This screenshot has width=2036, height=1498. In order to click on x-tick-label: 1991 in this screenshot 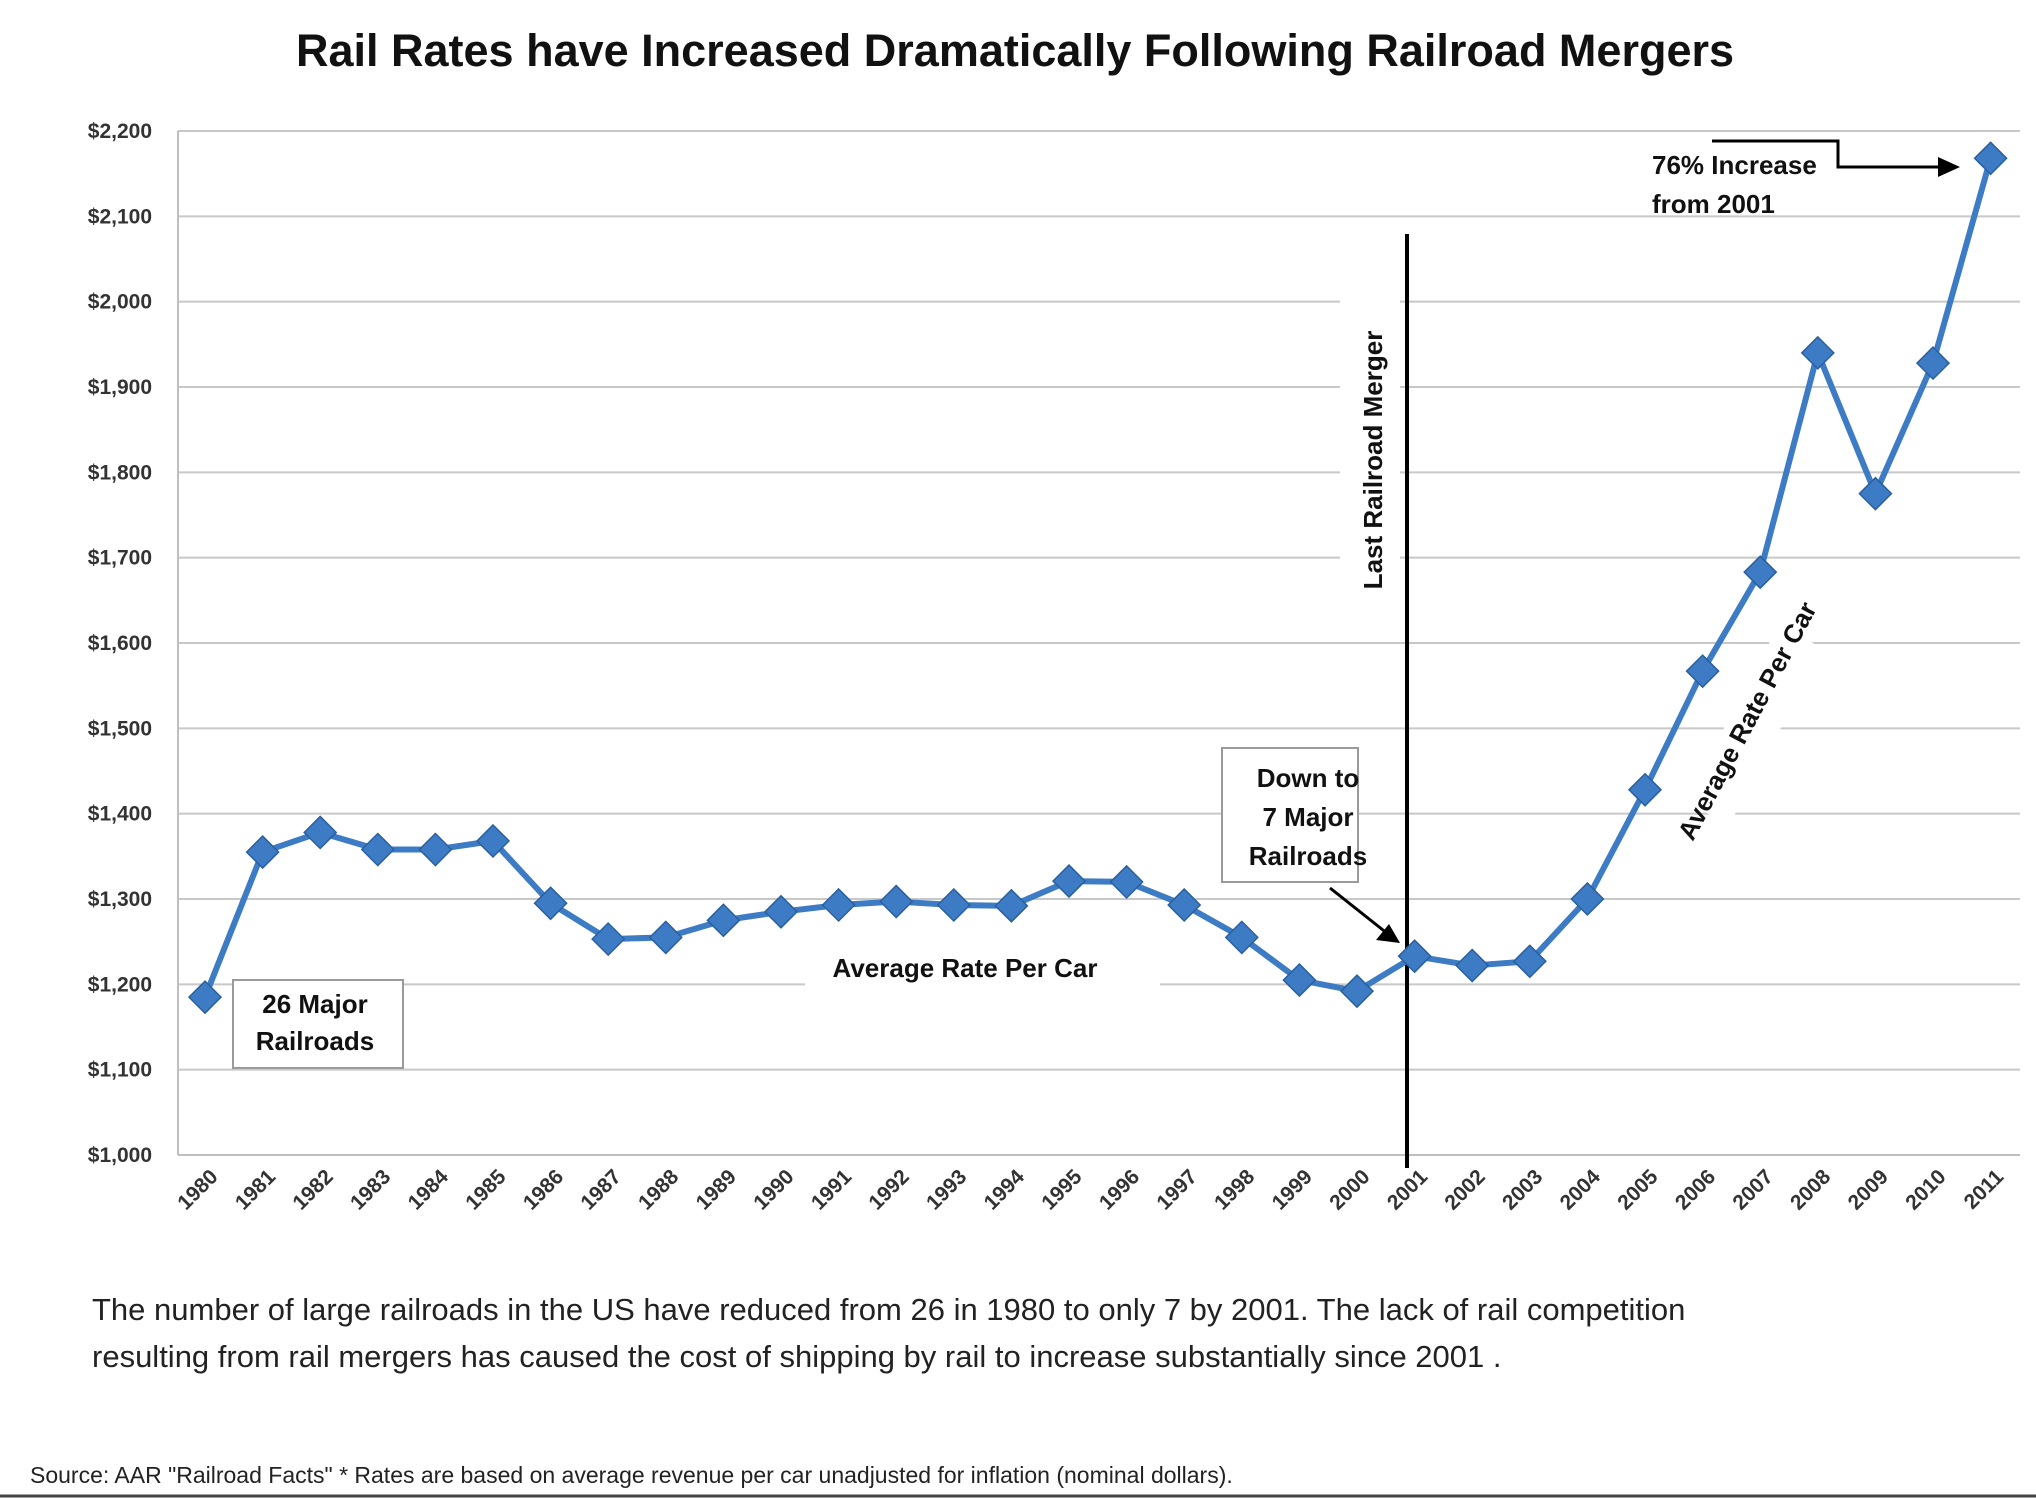, I will do `click(832, 1190)`.